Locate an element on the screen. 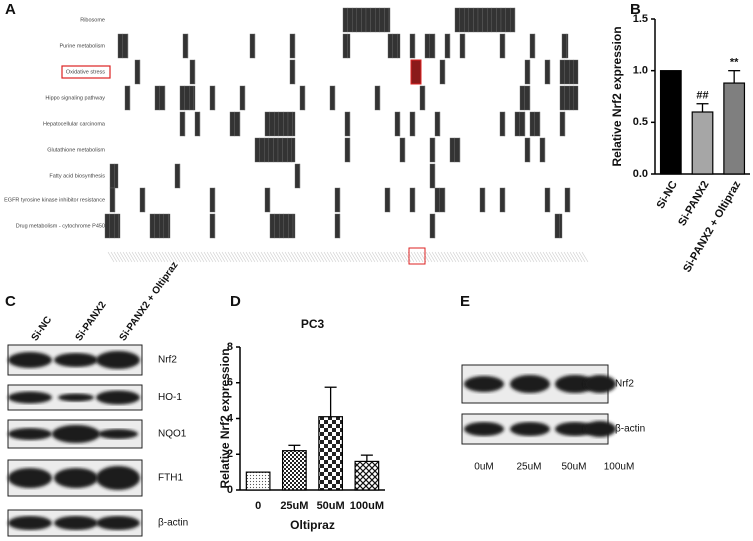 The height and width of the screenshot is (541, 753). panel-letter: E is located at coordinates (465, 301).